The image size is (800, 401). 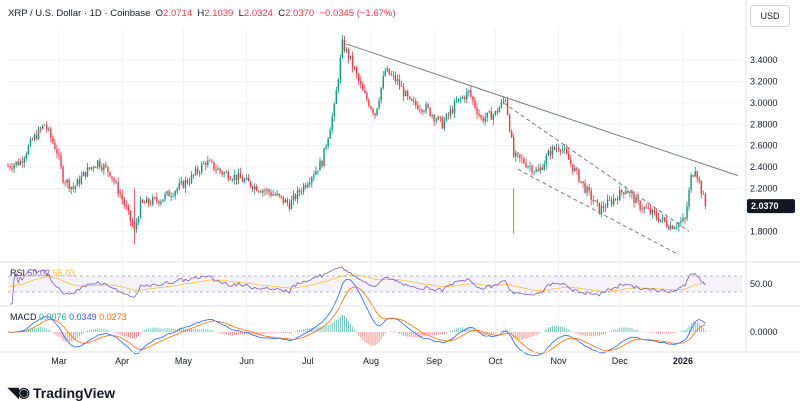 What do you see at coordinates (79, 13) in the screenshot?
I see `symbol-title: XRP / U.S. Dollar · 1D · Coinbase` at bounding box center [79, 13].